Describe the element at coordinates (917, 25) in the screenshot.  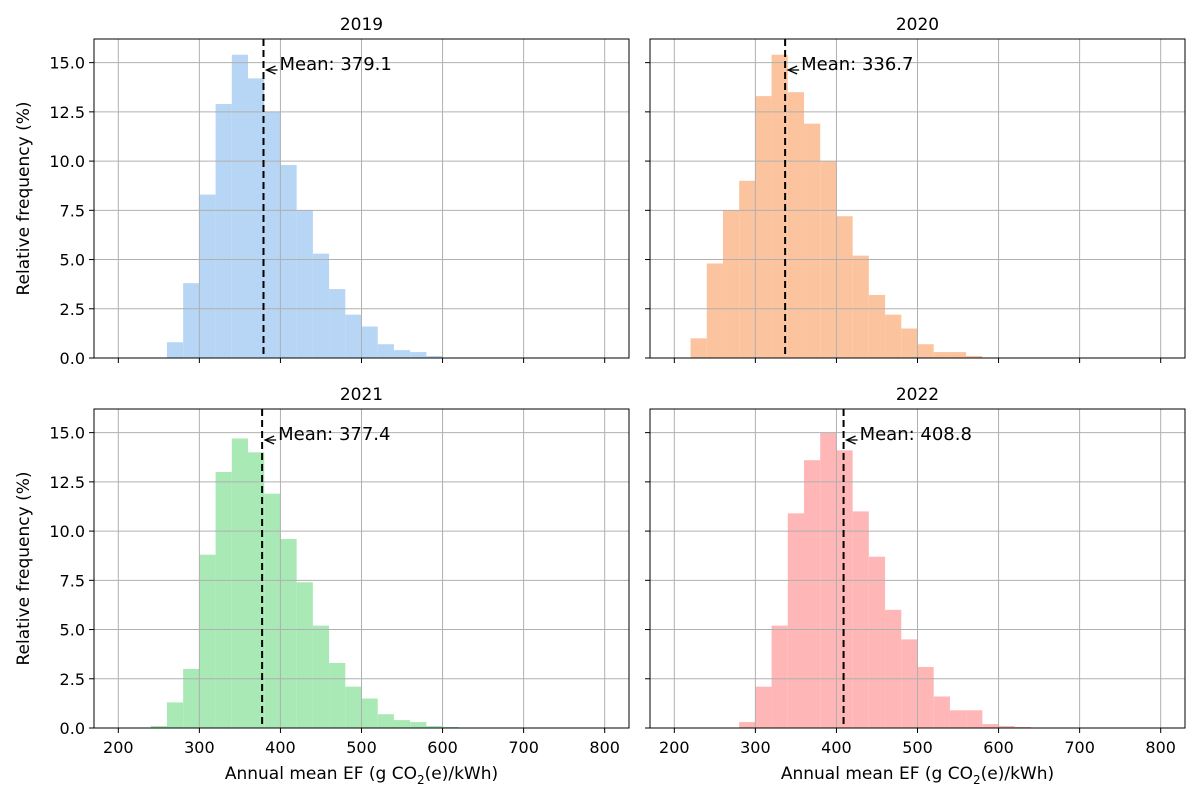
I see `panel-title: 2020` at that location.